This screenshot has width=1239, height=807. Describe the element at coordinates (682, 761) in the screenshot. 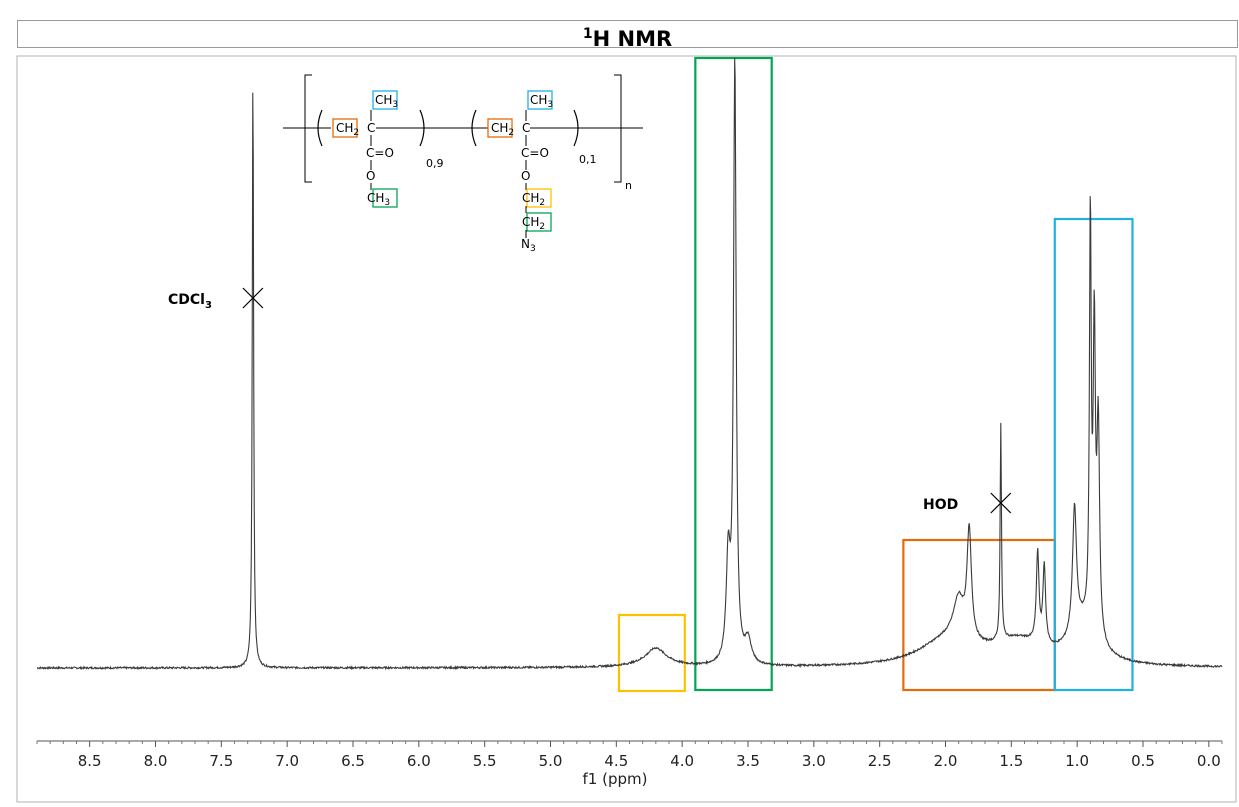

I see `x-tick-label: 4.0` at that location.